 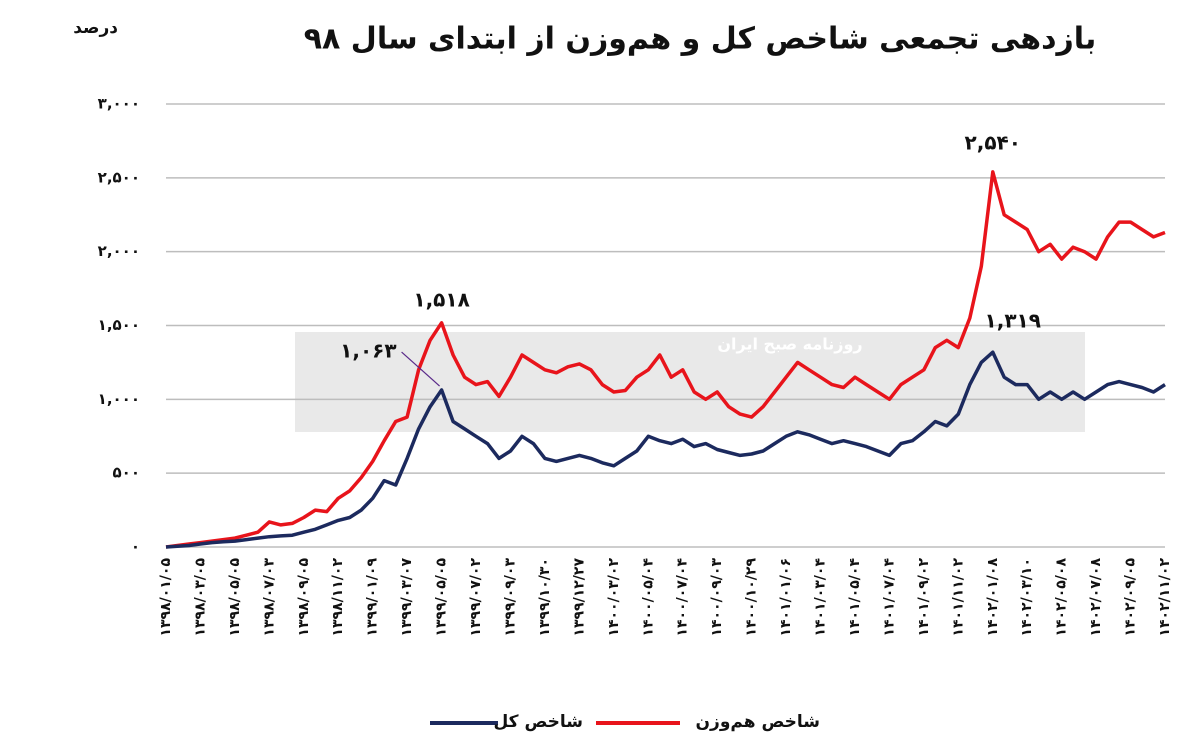 What do you see at coordinates (1096, 597) in the screenshot?
I see `x-tick-label: ۱۴۰۲/۰۷/۰۸` at bounding box center [1096, 597].